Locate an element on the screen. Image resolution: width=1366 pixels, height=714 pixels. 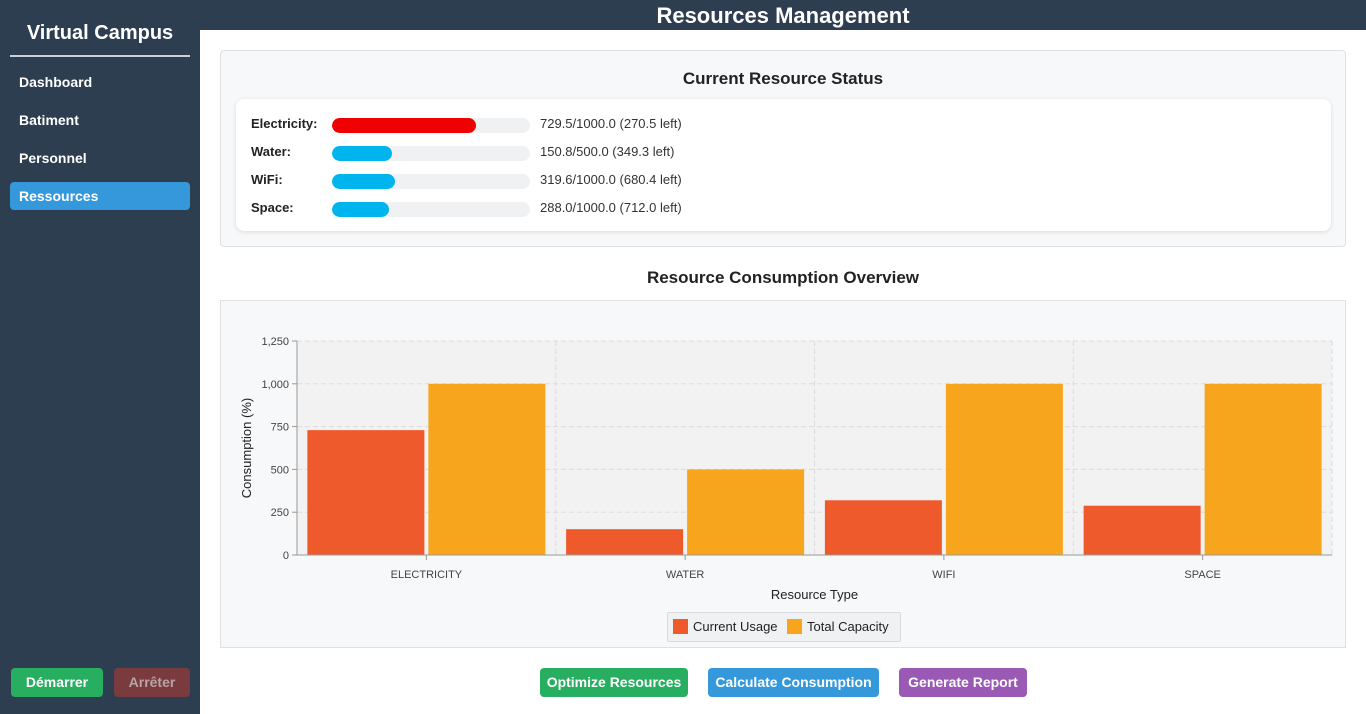
resource-row-electricity: Electricity: 729.5/1000.0 (270.5 left) is located at coordinates (601, 124).